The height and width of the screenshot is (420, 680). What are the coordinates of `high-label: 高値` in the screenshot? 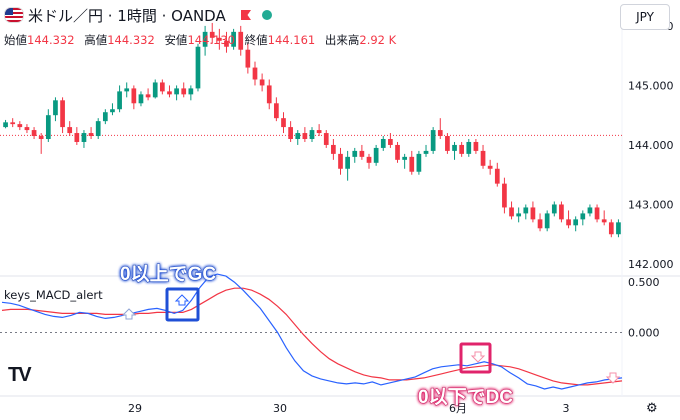 It's located at (96, 40).